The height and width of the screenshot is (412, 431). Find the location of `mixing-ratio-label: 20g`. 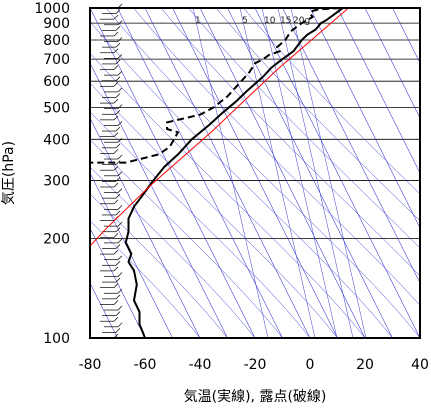

mixing-ratio-label: 20g is located at coordinates (301, 21).